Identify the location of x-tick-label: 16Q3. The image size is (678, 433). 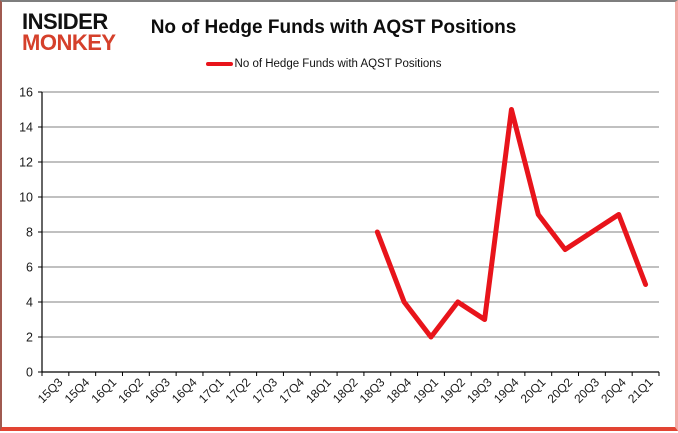
(157, 390).